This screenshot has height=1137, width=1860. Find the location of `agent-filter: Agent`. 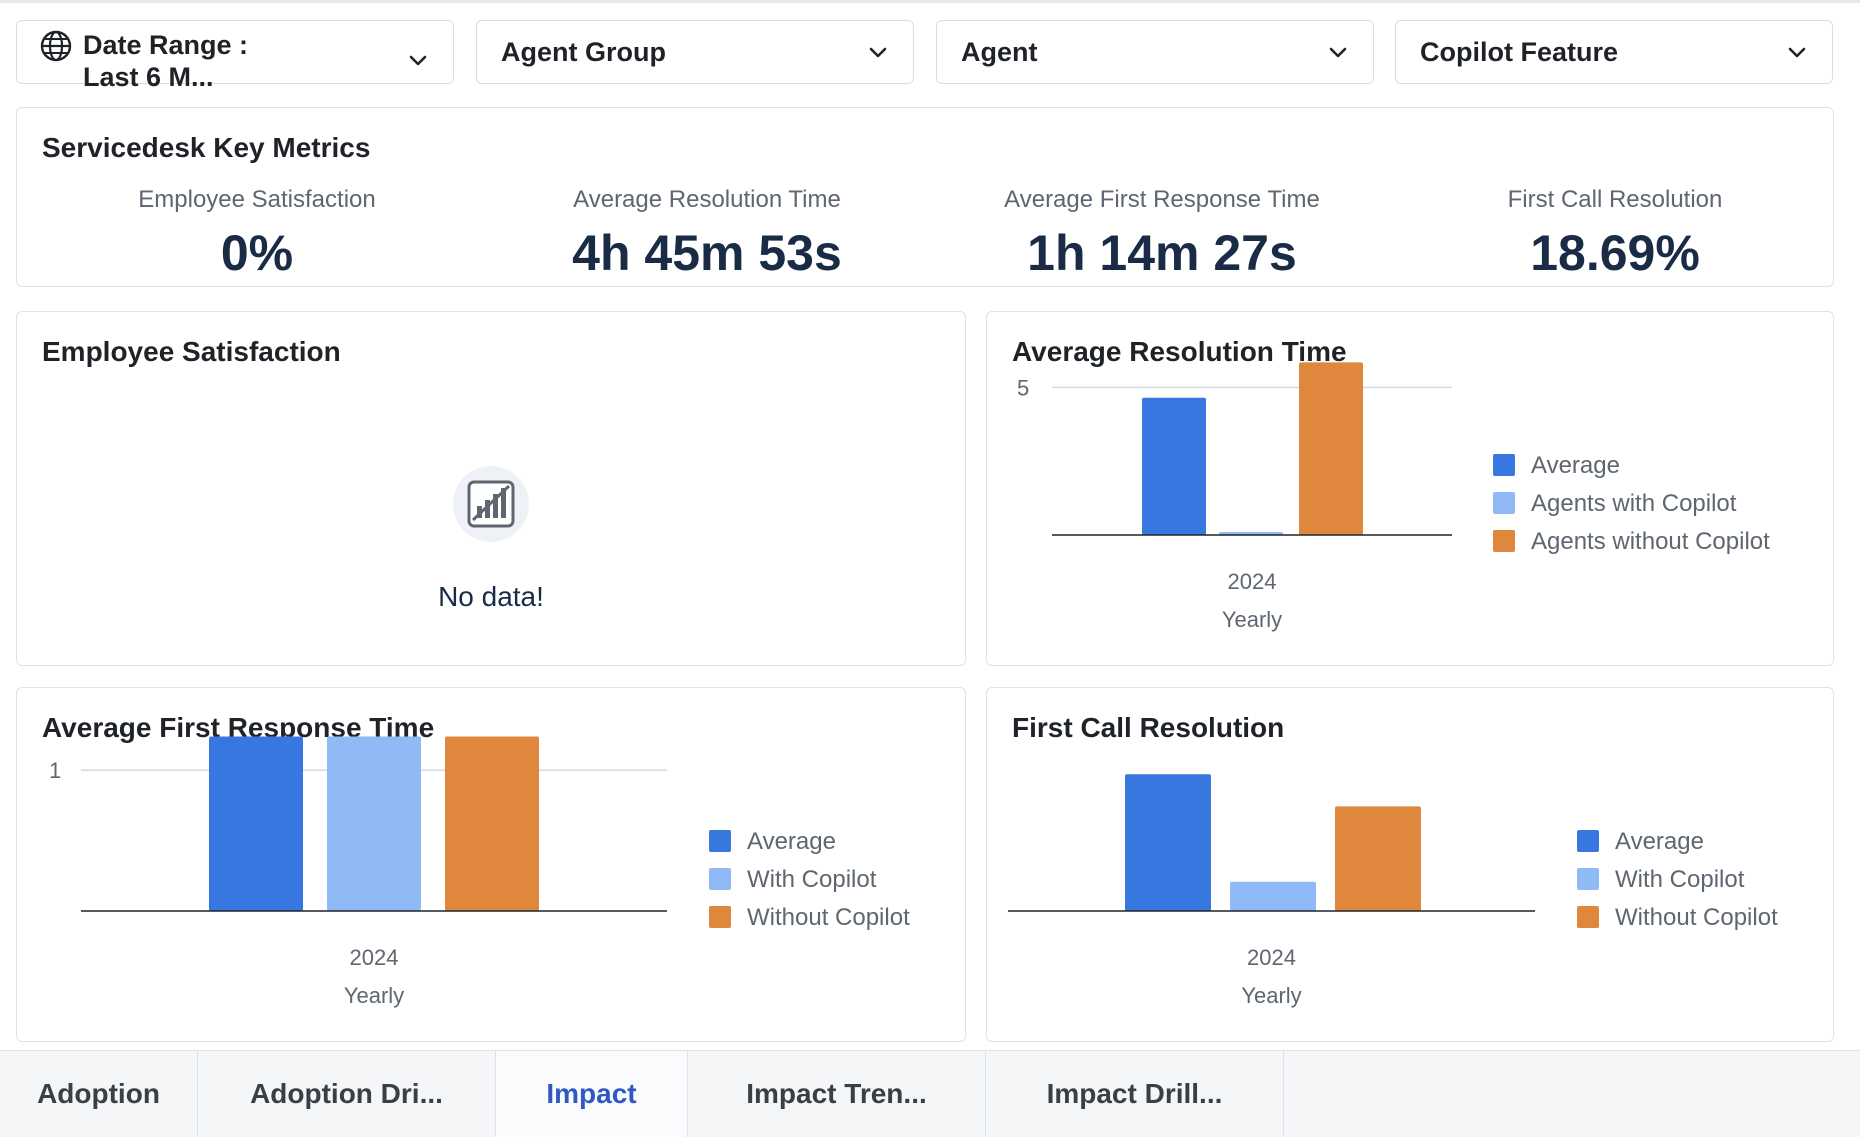

agent-filter: Agent is located at coordinates (1155, 52).